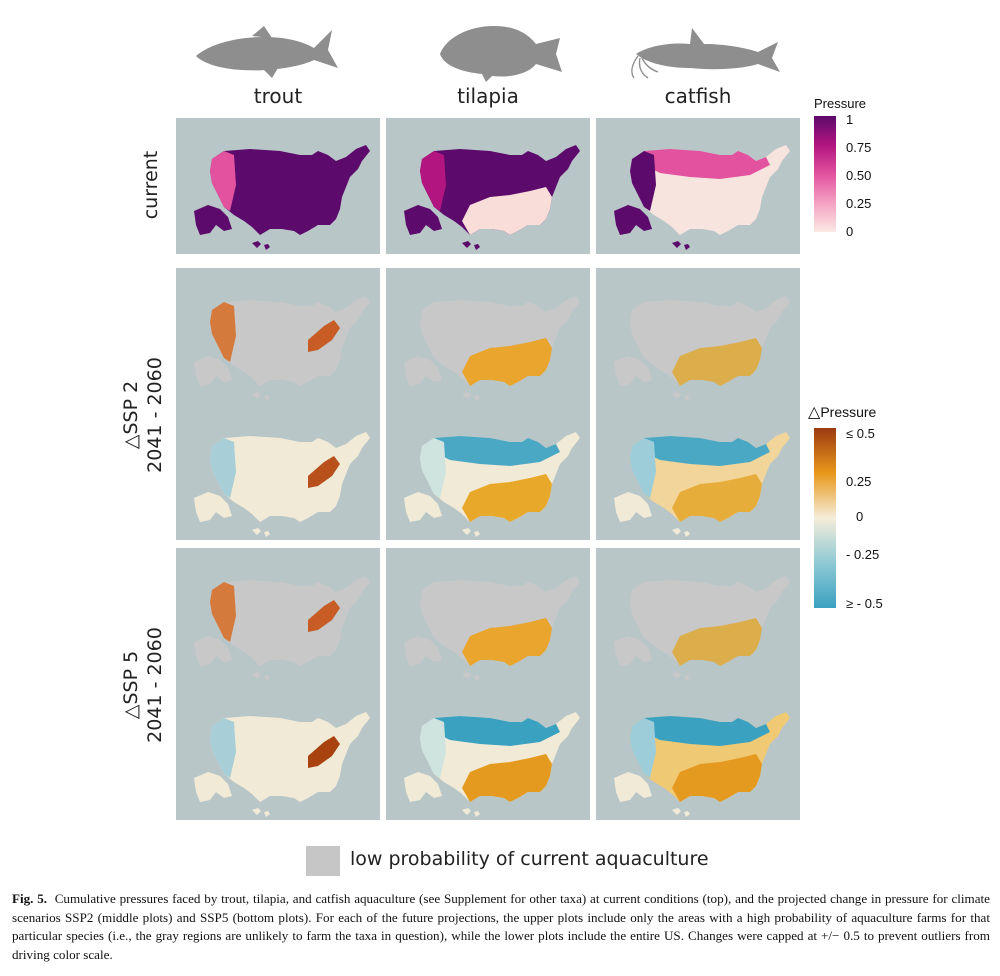 This screenshot has width=1000, height=976. I want to click on map-trout-current, so click(282, 197).